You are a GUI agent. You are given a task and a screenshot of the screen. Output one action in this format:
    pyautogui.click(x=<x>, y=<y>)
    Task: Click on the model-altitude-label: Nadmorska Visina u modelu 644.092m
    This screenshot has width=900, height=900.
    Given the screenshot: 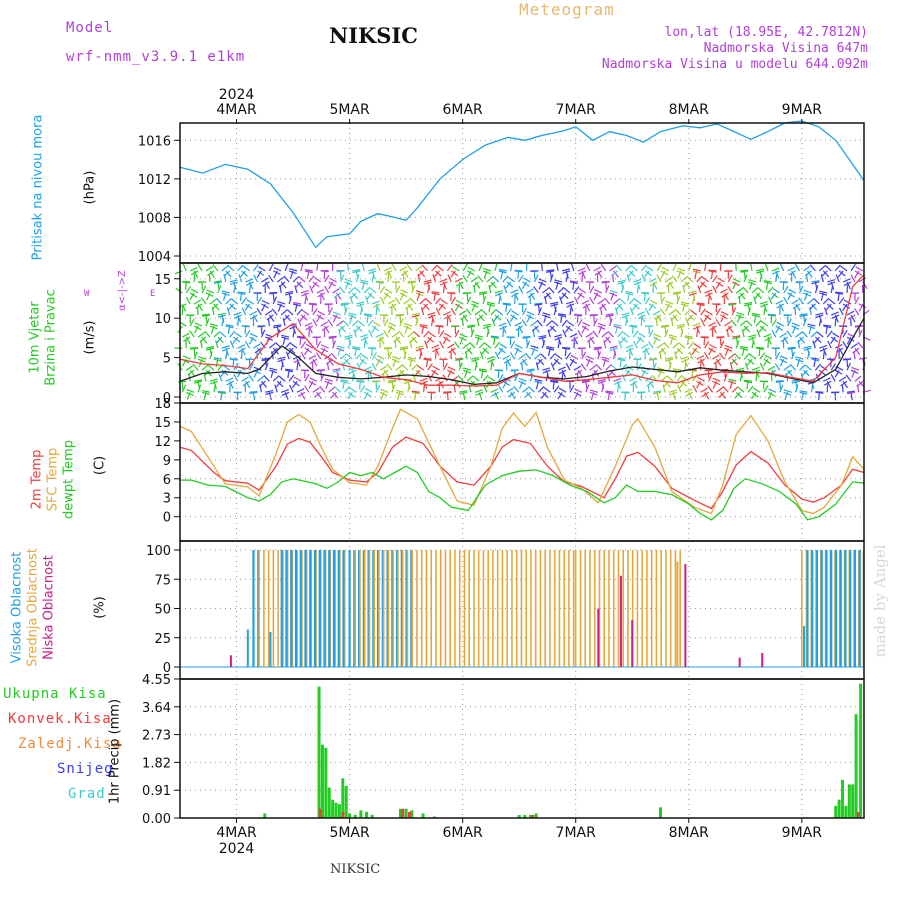 What is the action you would take?
    pyautogui.click(x=734, y=64)
    